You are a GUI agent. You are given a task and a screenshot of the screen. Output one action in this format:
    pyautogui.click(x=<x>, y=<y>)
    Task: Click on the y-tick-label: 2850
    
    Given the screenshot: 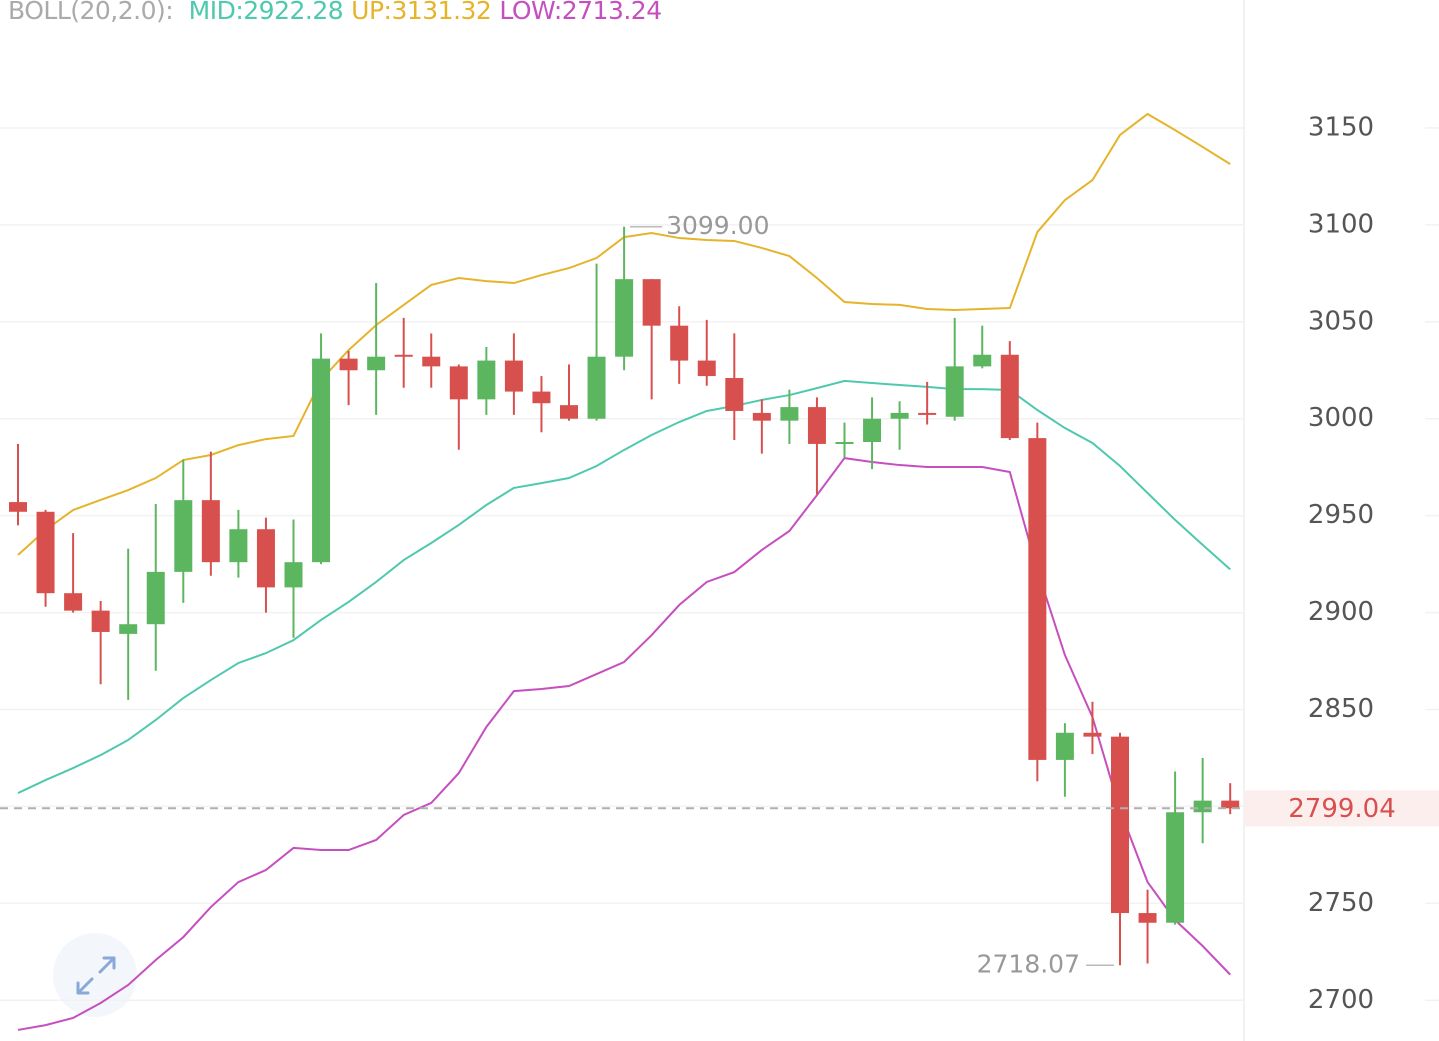 What is the action you would take?
    pyautogui.click(x=1341, y=709)
    